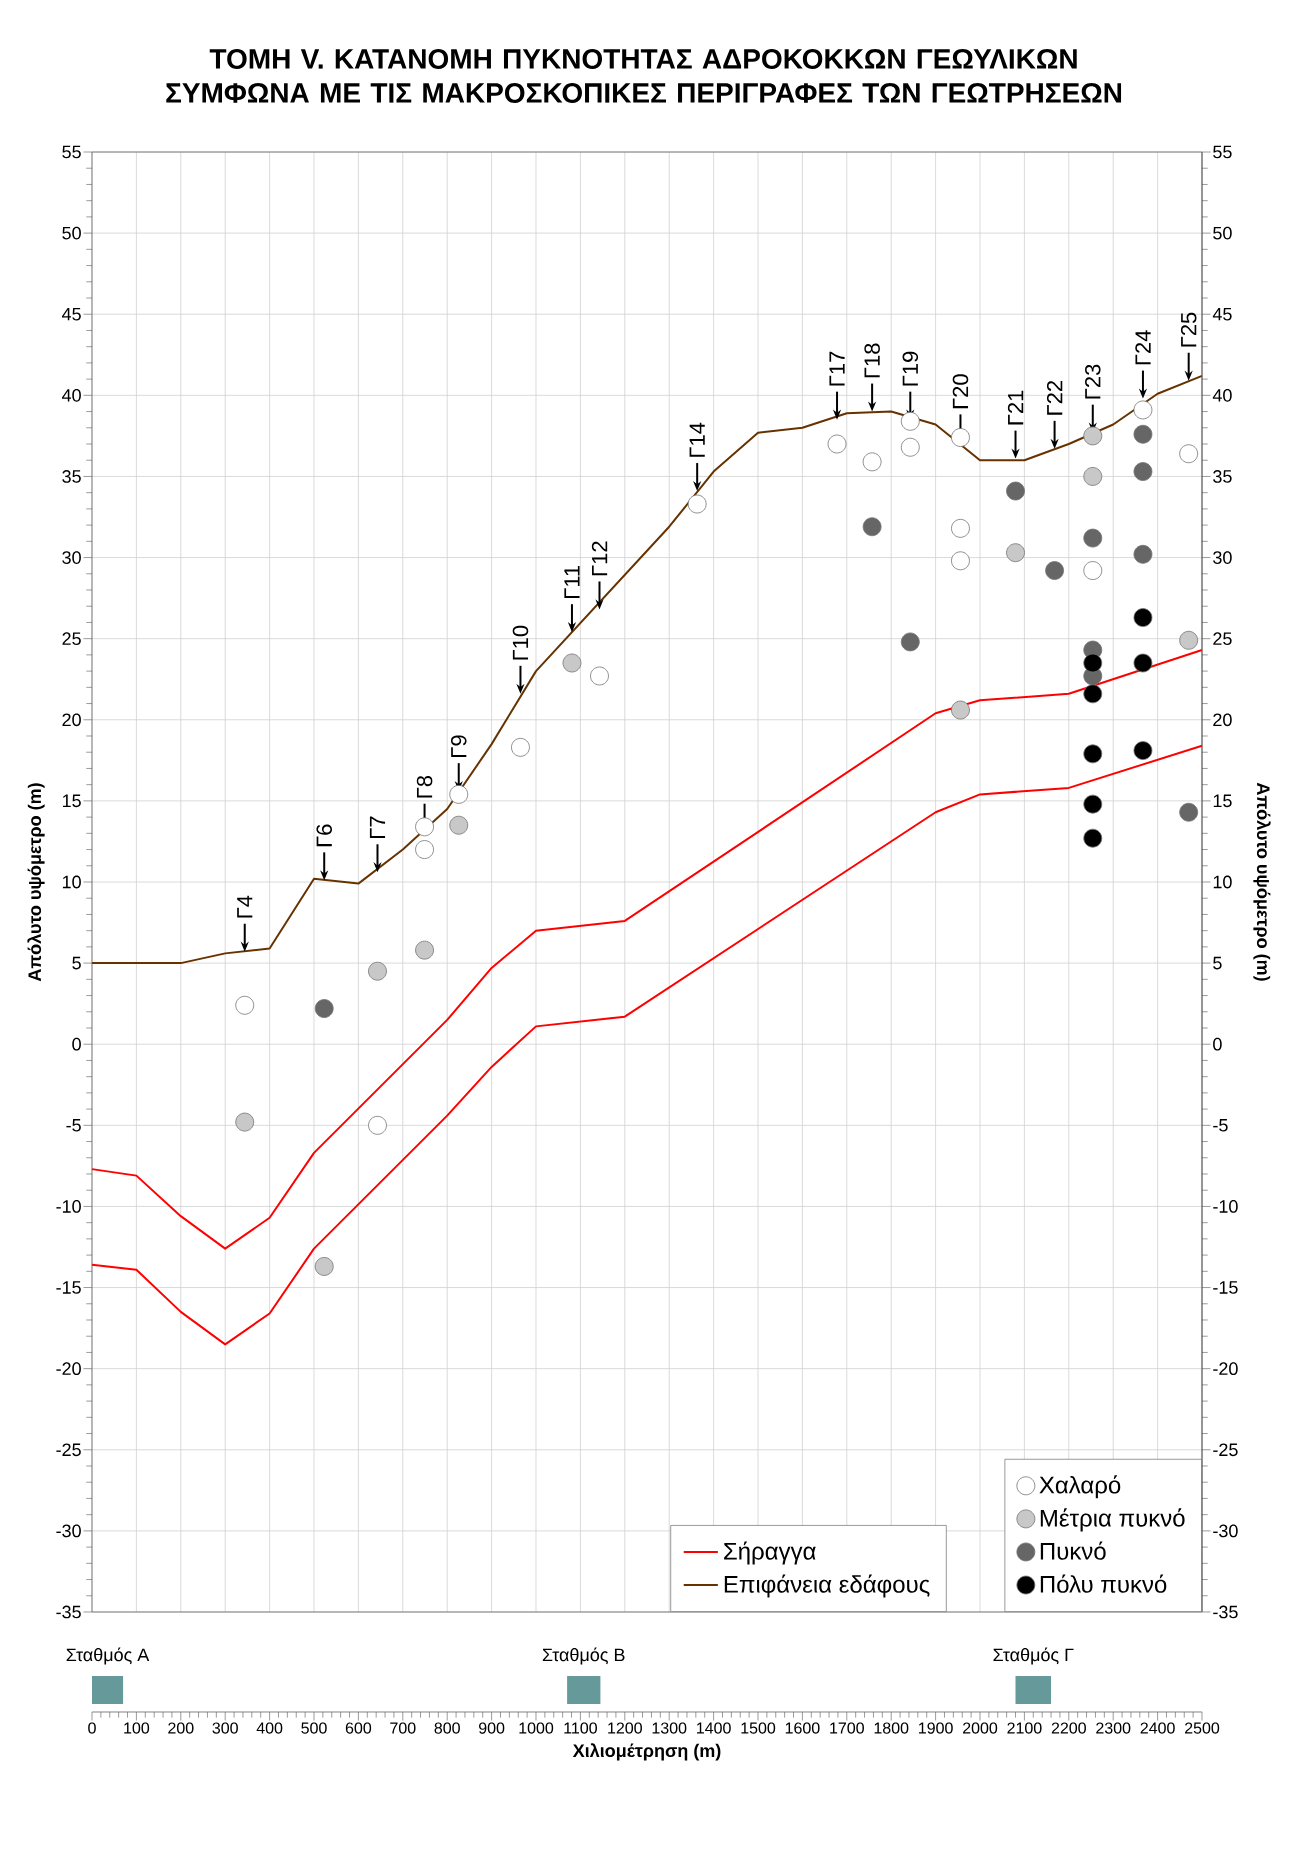  I want to click on annotation: Γ24, so click(1143, 347).